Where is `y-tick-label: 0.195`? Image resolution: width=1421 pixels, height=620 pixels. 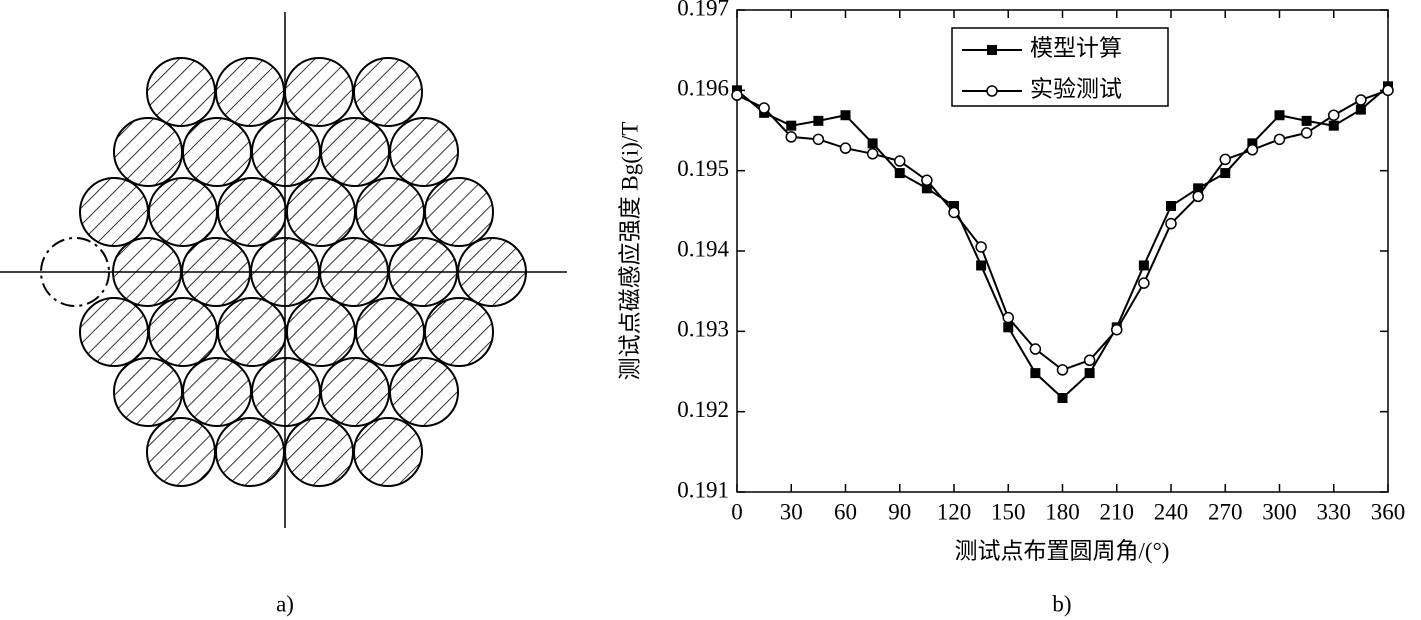 y-tick-label: 0.195 is located at coordinates (703, 168).